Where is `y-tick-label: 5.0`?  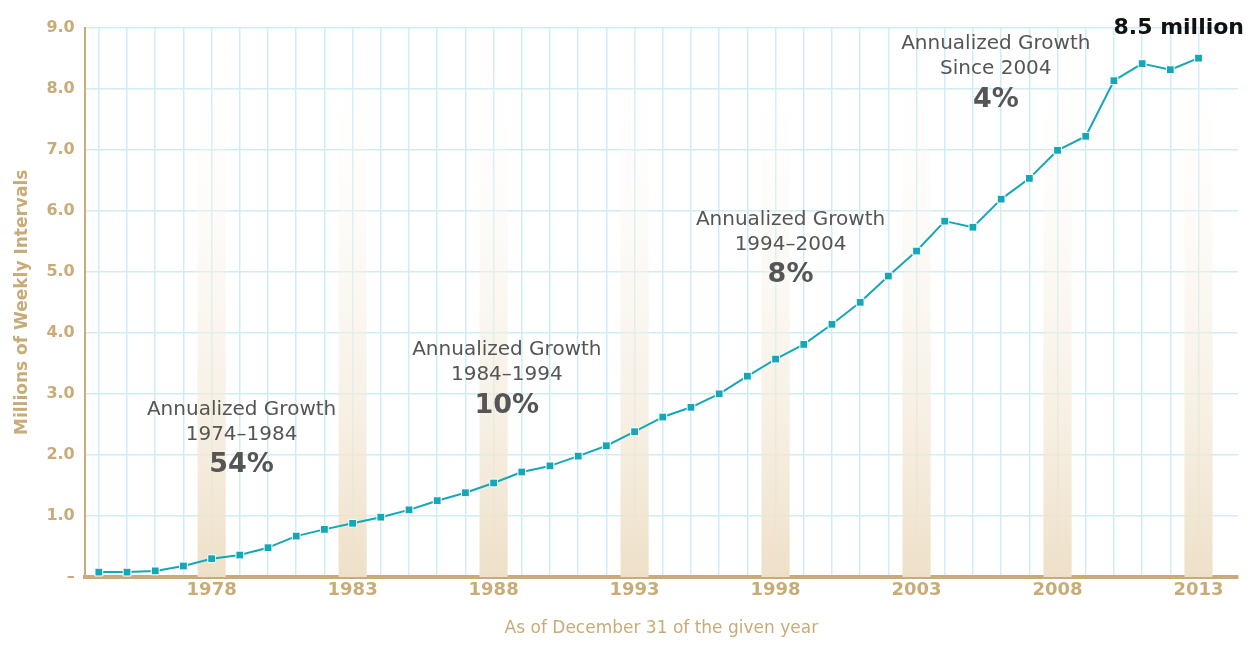 y-tick-label: 5.0 is located at coordinates (60, 270).